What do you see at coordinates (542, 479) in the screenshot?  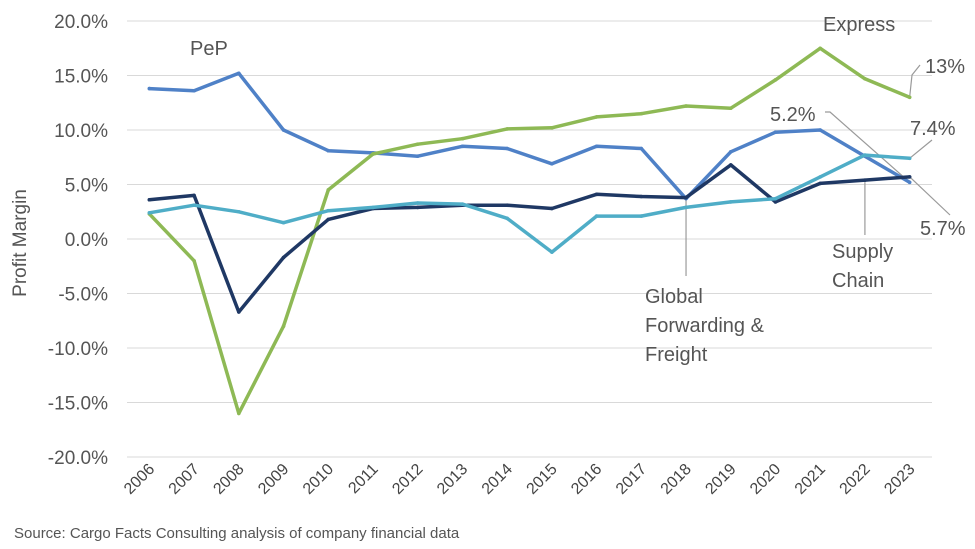 I see `x-tick-label: 2015` at bounding box center [542, 479].